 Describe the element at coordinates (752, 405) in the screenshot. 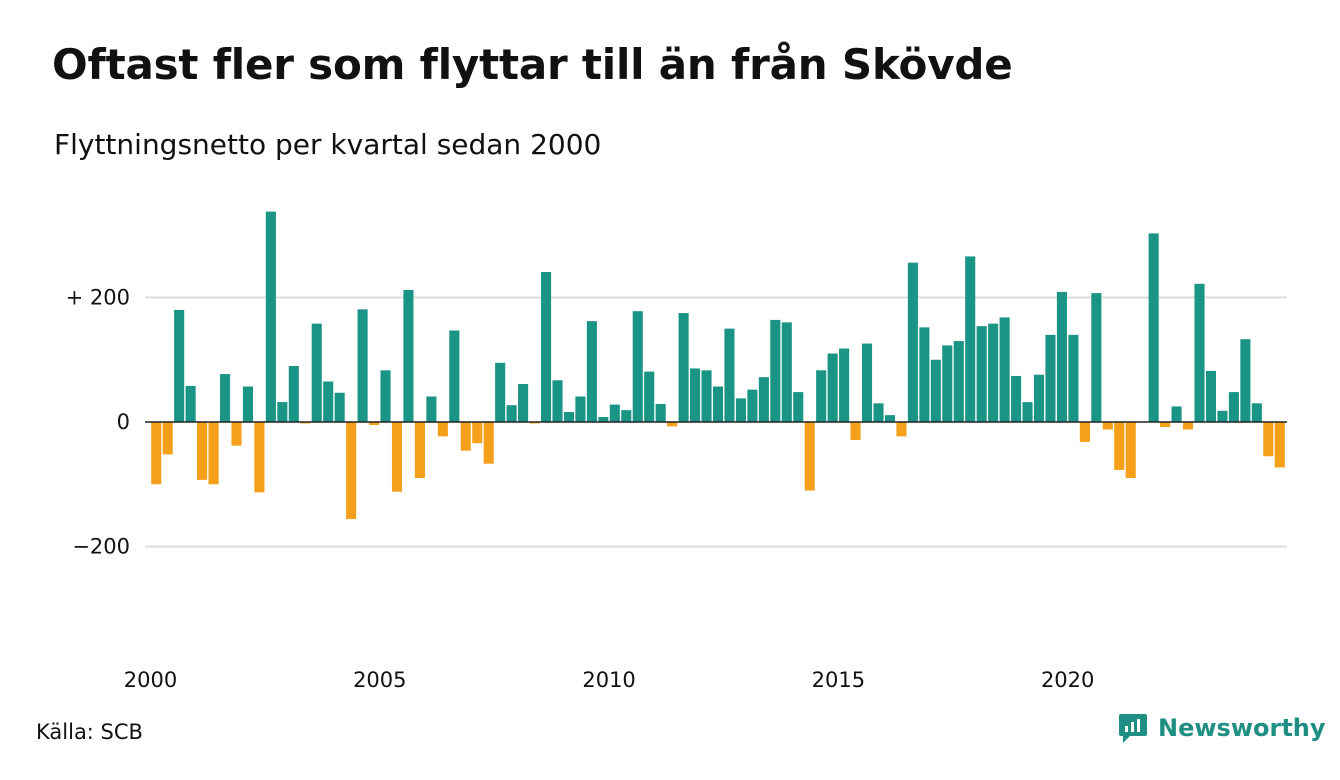

I see `bar: 2013 K1: 52` at that location.